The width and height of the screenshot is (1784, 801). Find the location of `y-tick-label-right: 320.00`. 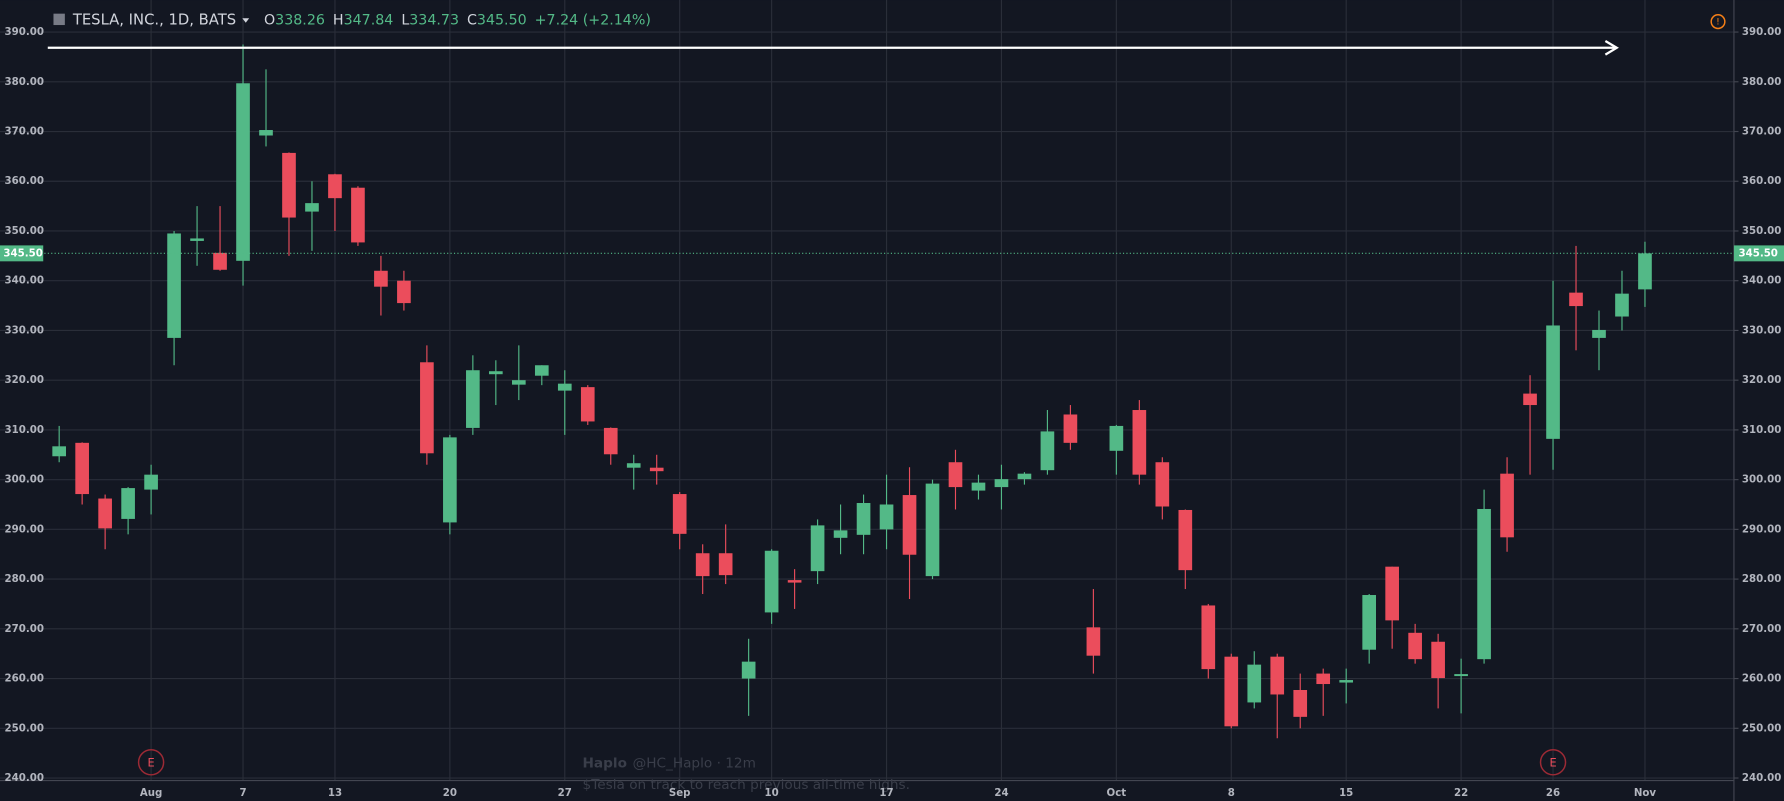

y-tick-label-right: 320.00 is located at coordinates (1761, 380).